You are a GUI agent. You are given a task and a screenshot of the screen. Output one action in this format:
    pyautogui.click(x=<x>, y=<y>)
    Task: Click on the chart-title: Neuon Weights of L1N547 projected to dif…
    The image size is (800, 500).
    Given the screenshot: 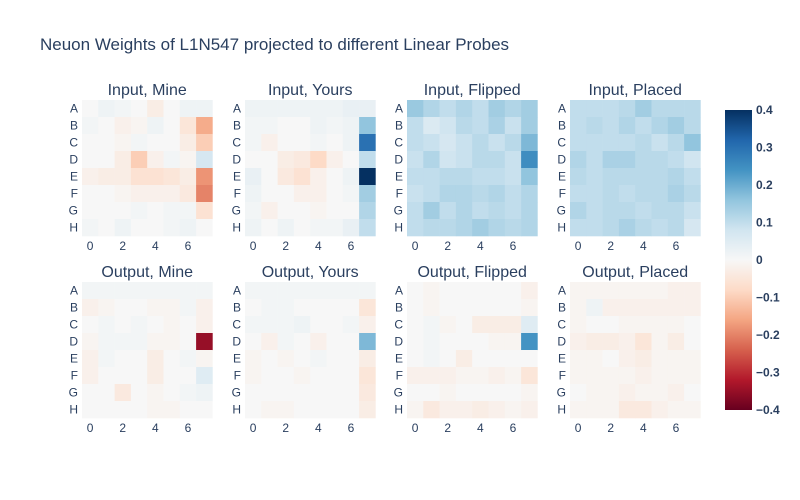 What is the action you would take?
    pyautogui.click(x=274, y=44)
    